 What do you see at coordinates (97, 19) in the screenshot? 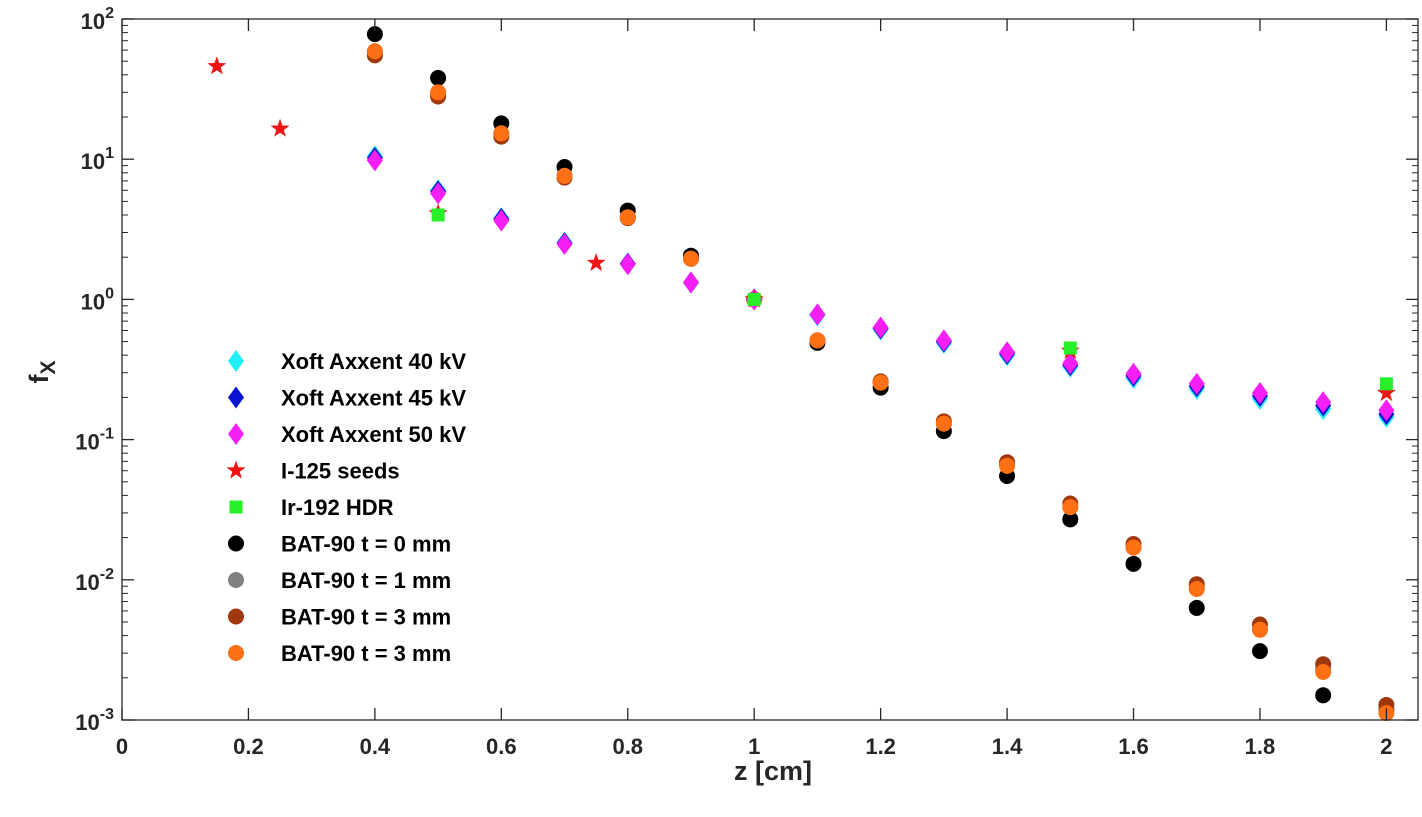
I see `y-tick-label: 10²` at bounding box center [97, 19].